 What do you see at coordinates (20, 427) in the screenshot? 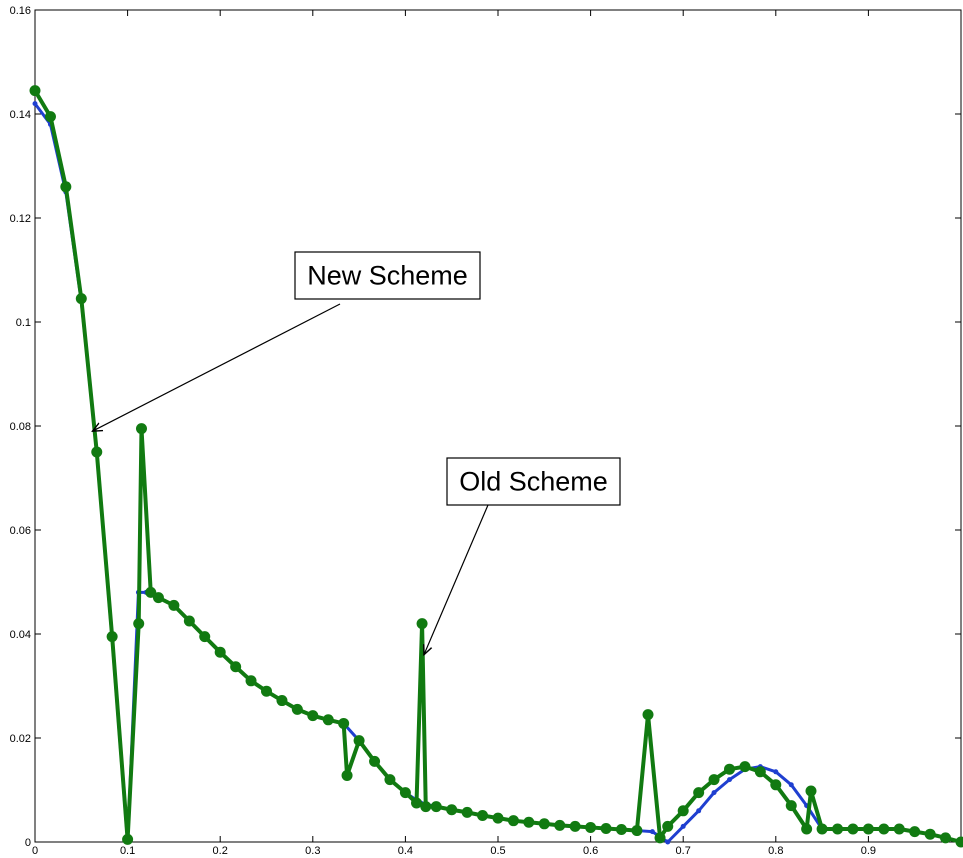
I see `y-tick-label: 0.08` at bounding box center [20, 427].